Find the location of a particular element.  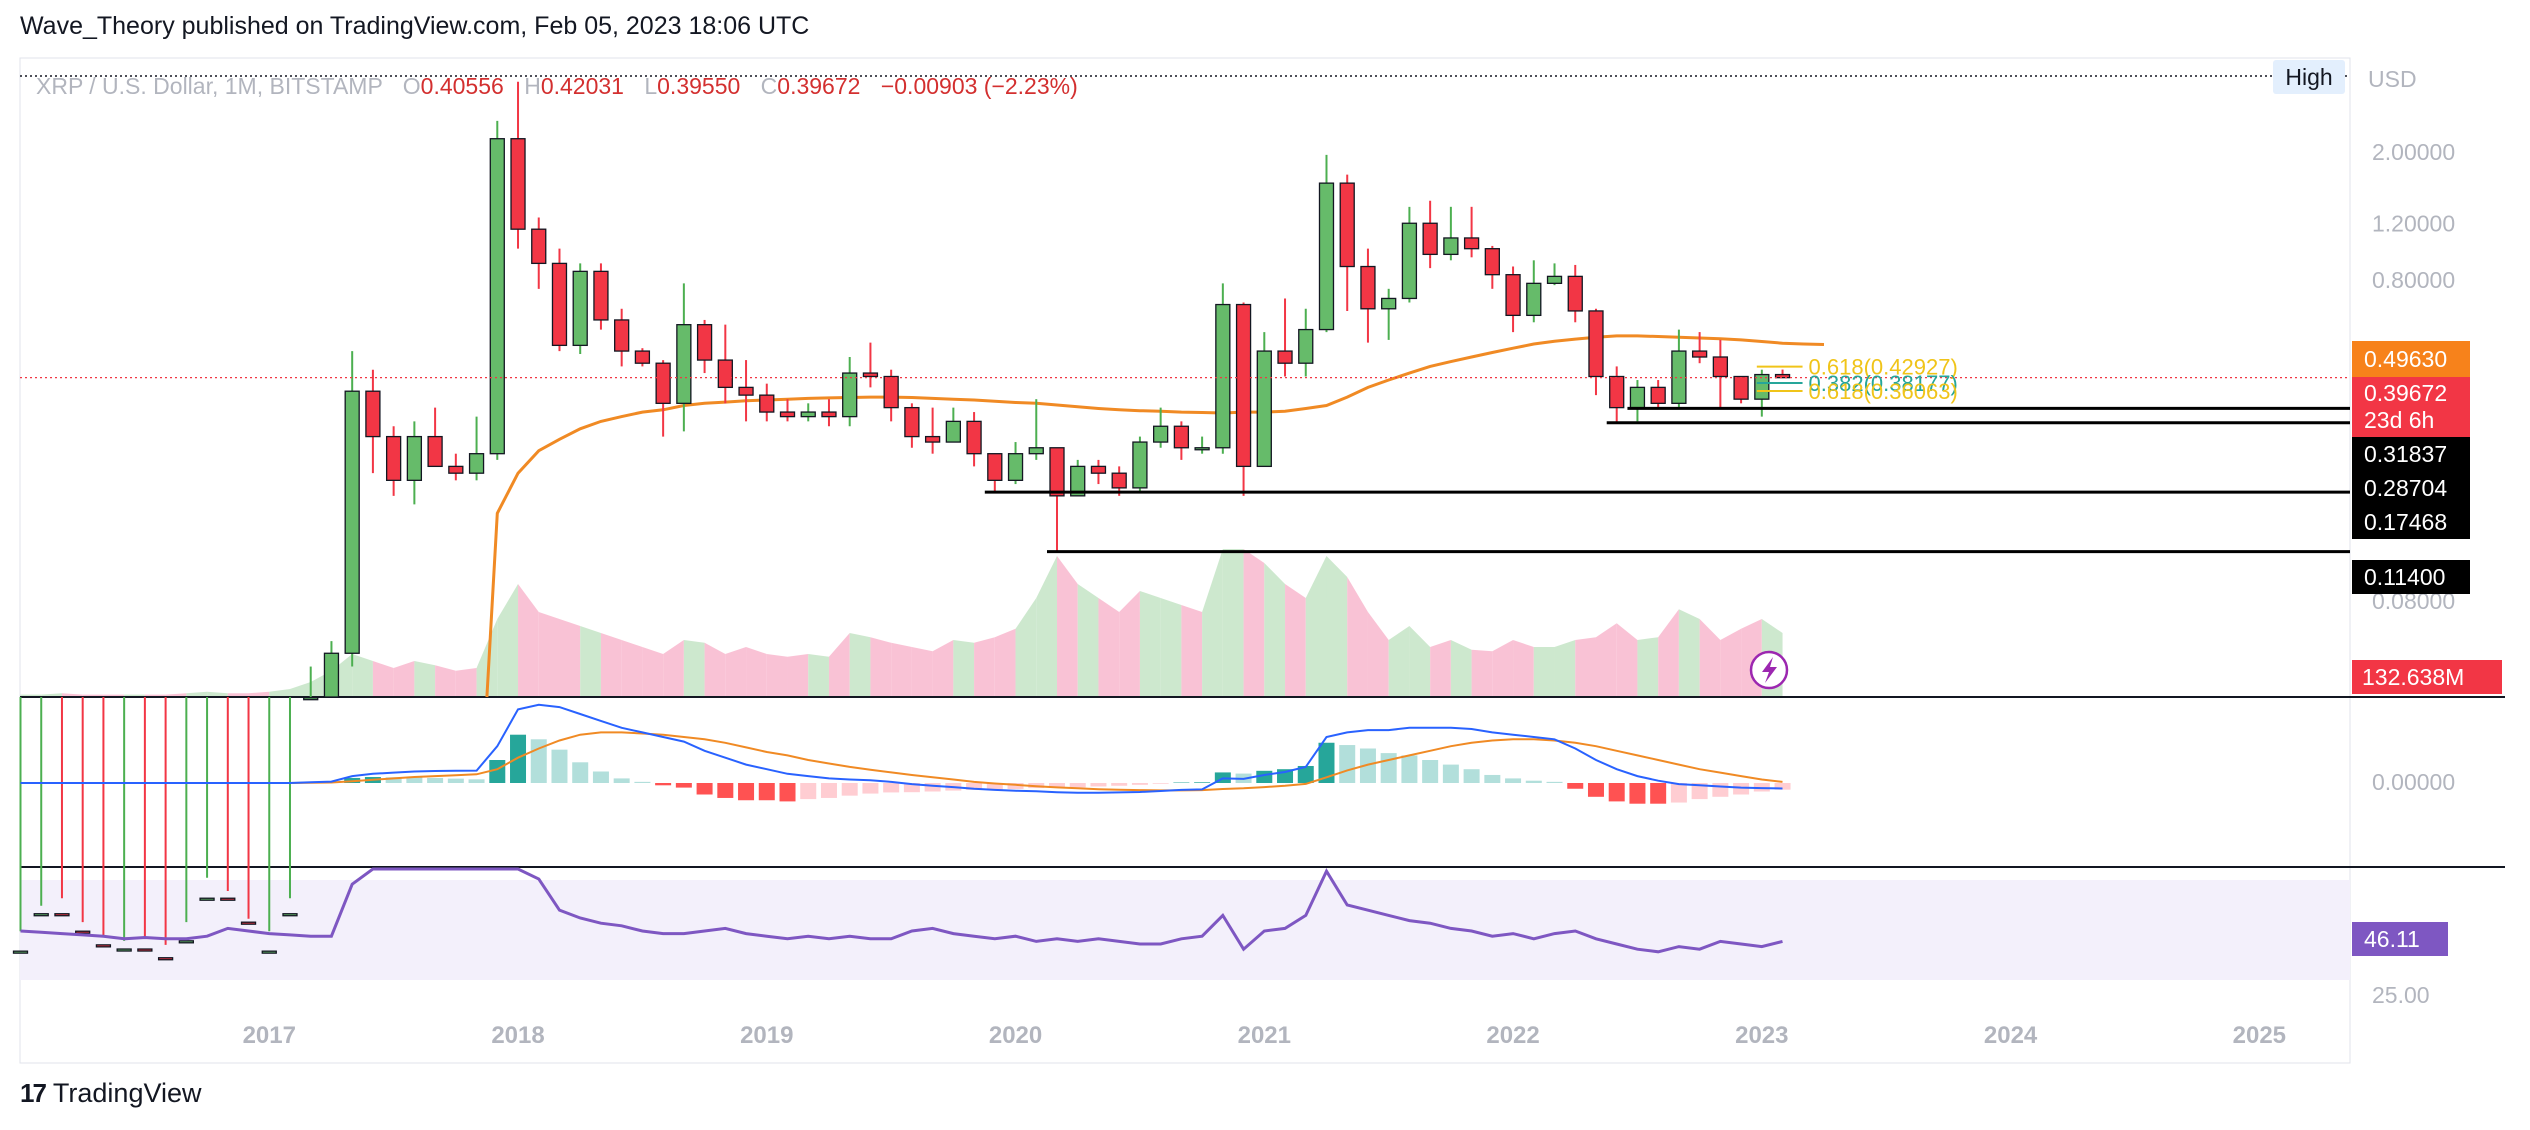

lightning-icon is located at coordinates (1769, 670).